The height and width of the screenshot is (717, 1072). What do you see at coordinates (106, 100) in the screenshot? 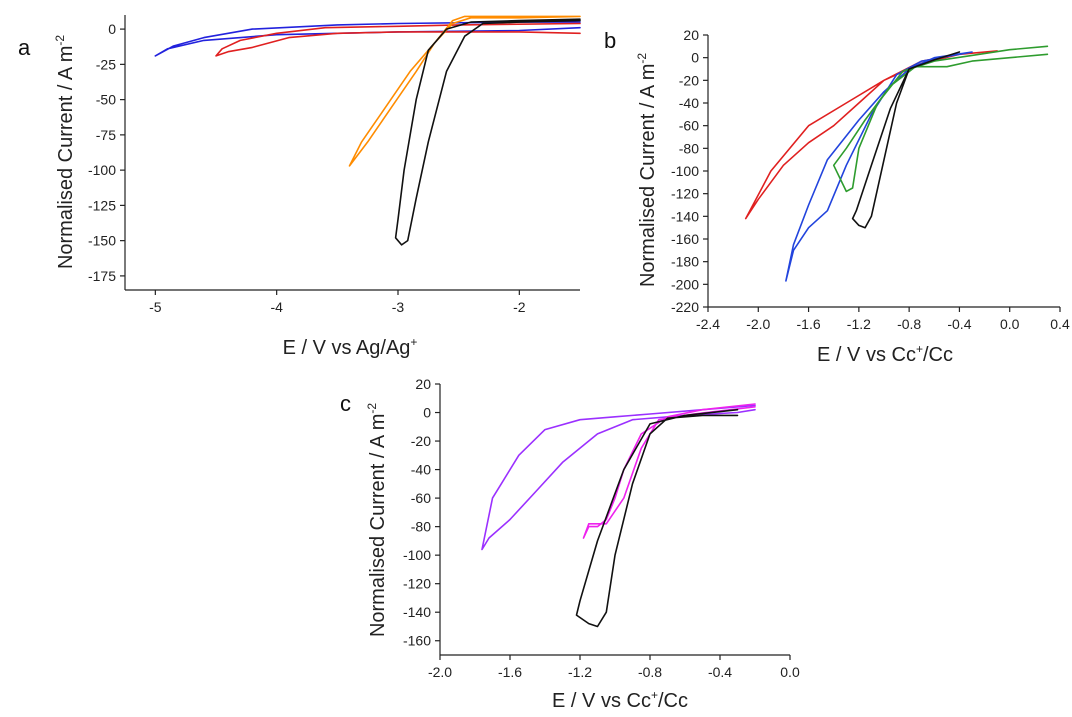
I see `y-tick-label: -50` at bounding box center [106, 100].